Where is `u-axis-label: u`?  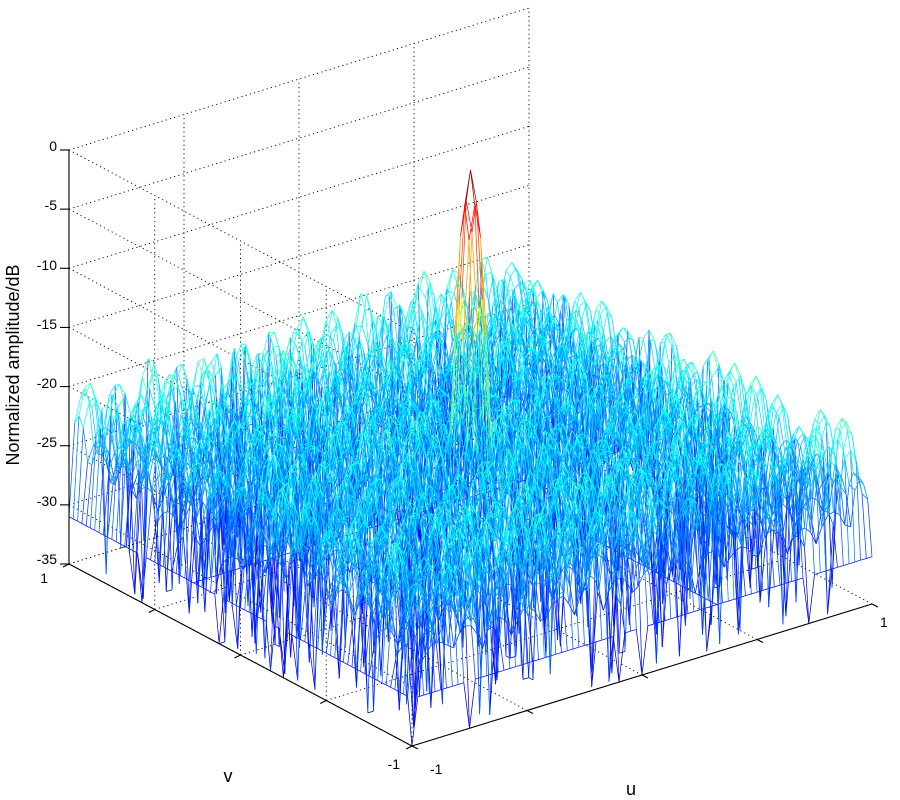
u-axis-label: u is located at coordinates (631, 789).